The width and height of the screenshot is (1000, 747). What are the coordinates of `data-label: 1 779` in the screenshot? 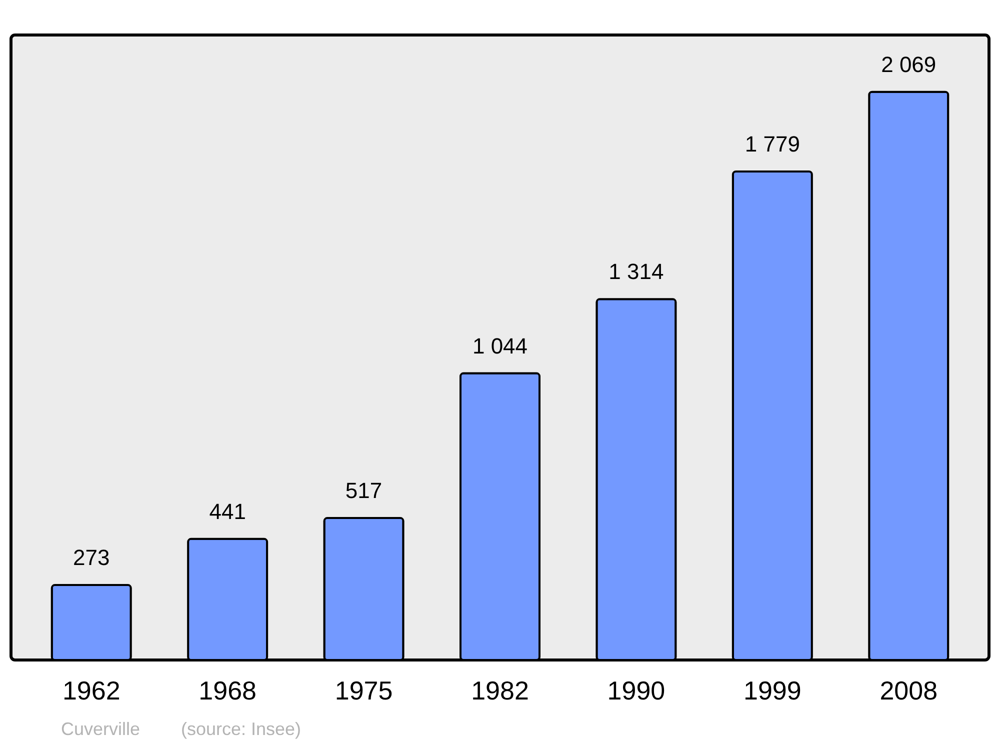 It's located at (772, 143).